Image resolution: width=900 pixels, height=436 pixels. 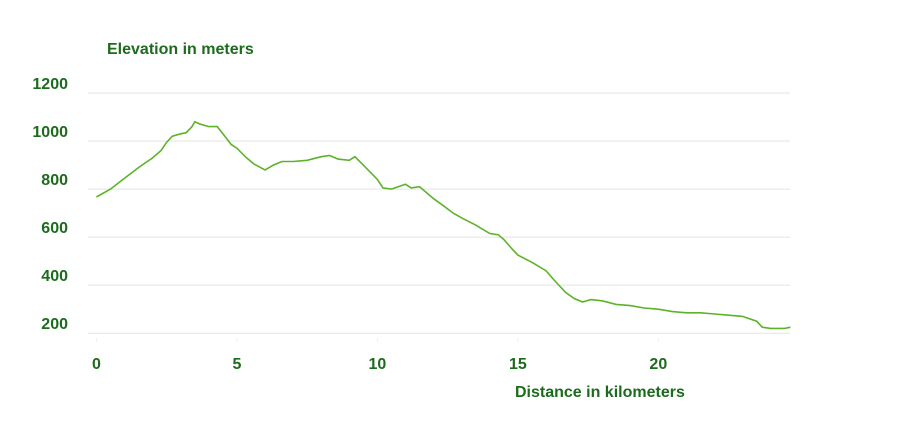 What do you see at coordinates (54, 324) in the screenshot?
I see `y-tick-label: 200` at bounding box center [54, 324].